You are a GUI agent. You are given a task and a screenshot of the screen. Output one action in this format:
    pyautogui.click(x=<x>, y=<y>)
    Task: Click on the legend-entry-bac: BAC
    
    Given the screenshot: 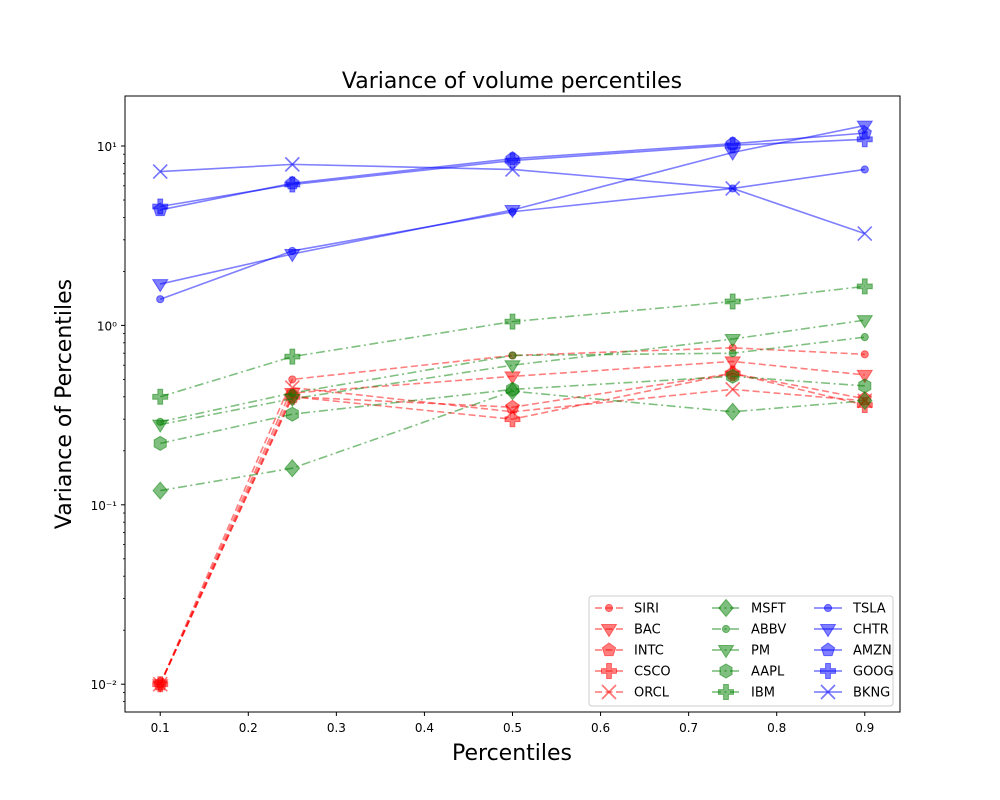 What is the action you would take?
    pyautogui.click(x=628, y=630)
    